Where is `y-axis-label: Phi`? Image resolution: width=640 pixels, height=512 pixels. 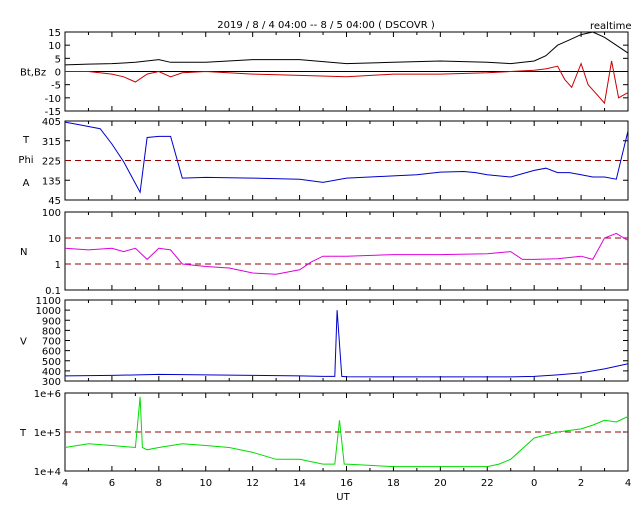 y-axis-label: Phi is located at coordinates (25, 160).